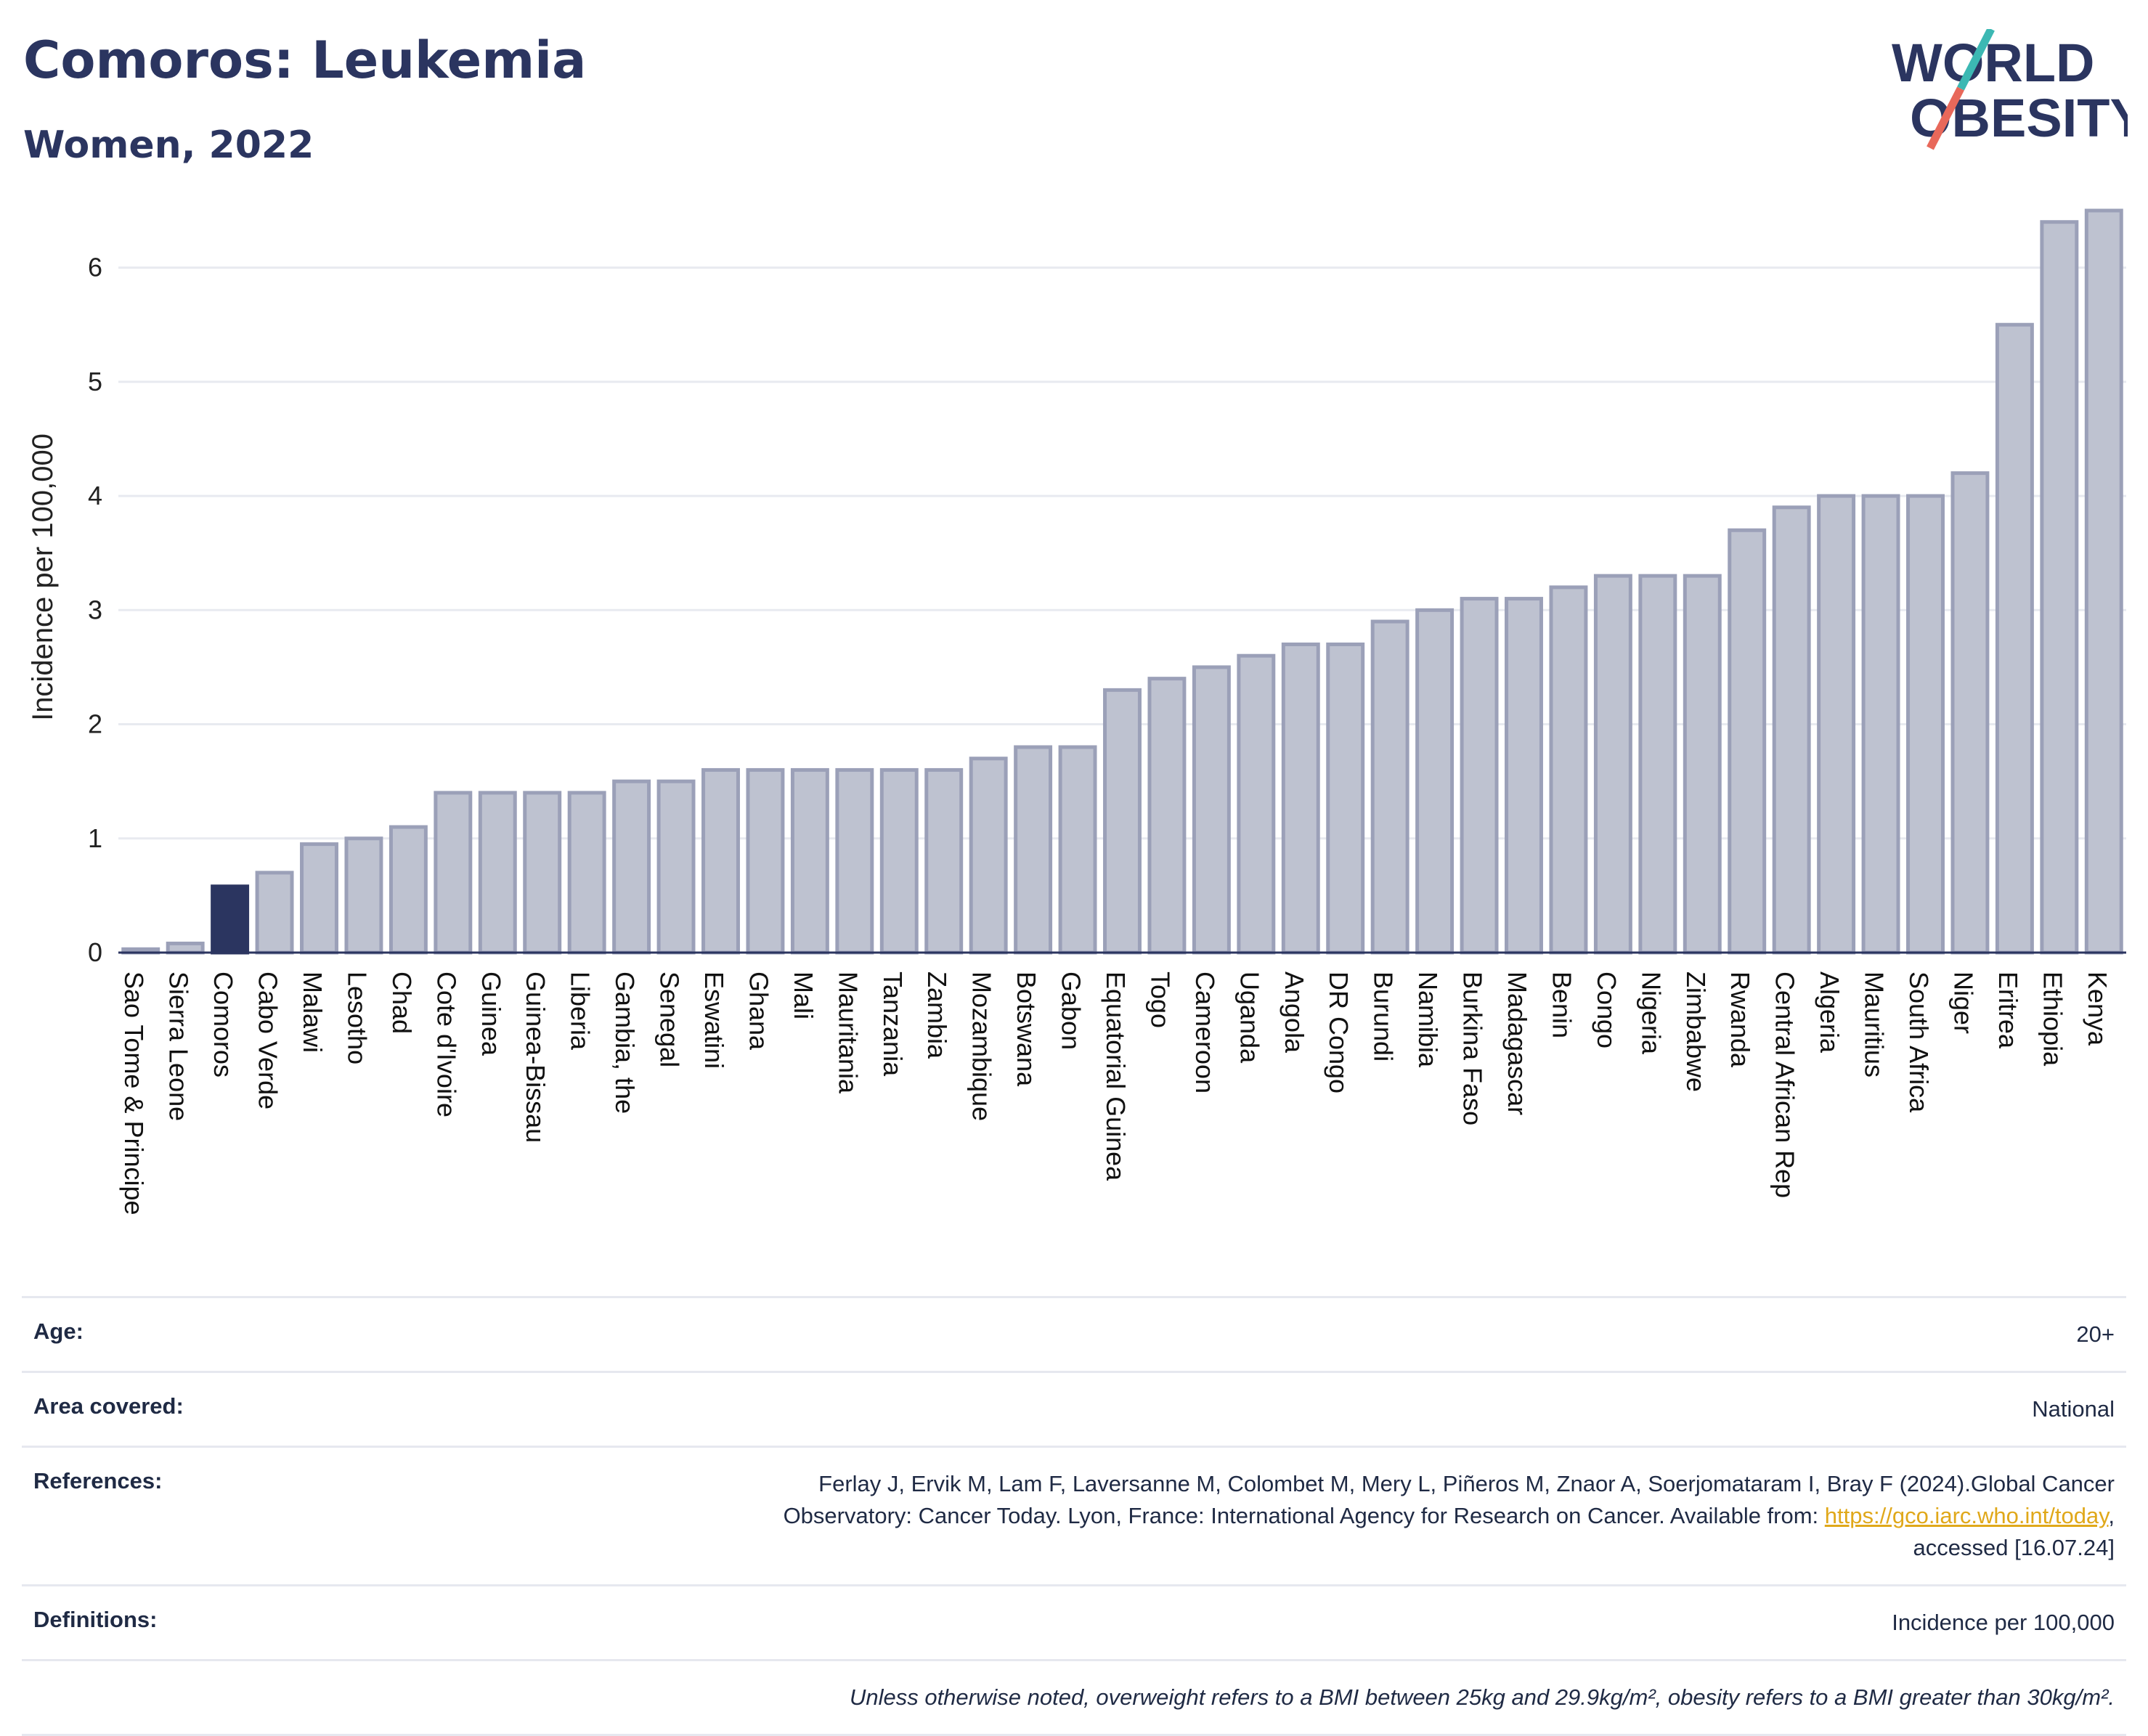 Image resolution: width=2148 pixels, height=1736 pixels. What do you see at coordinates (1211, 810) in the screenshot?
I see `bar-cameroon` at bounding box center [1211, 810].